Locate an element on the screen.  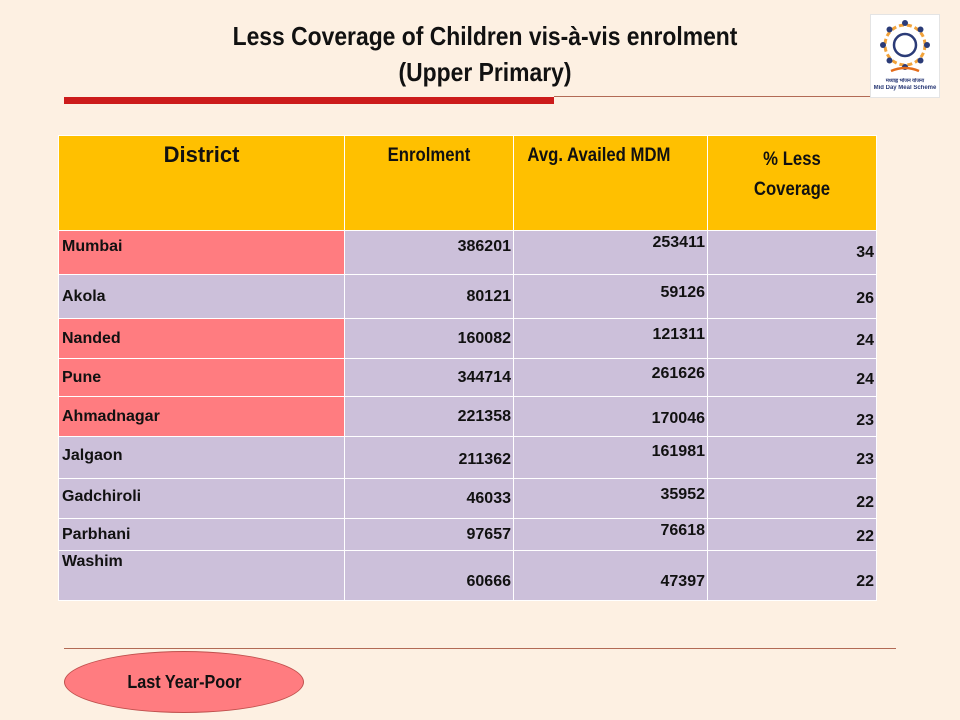
table-row: Ahmadnagar 221358 170046 23 is located at coordinates (467, 416).